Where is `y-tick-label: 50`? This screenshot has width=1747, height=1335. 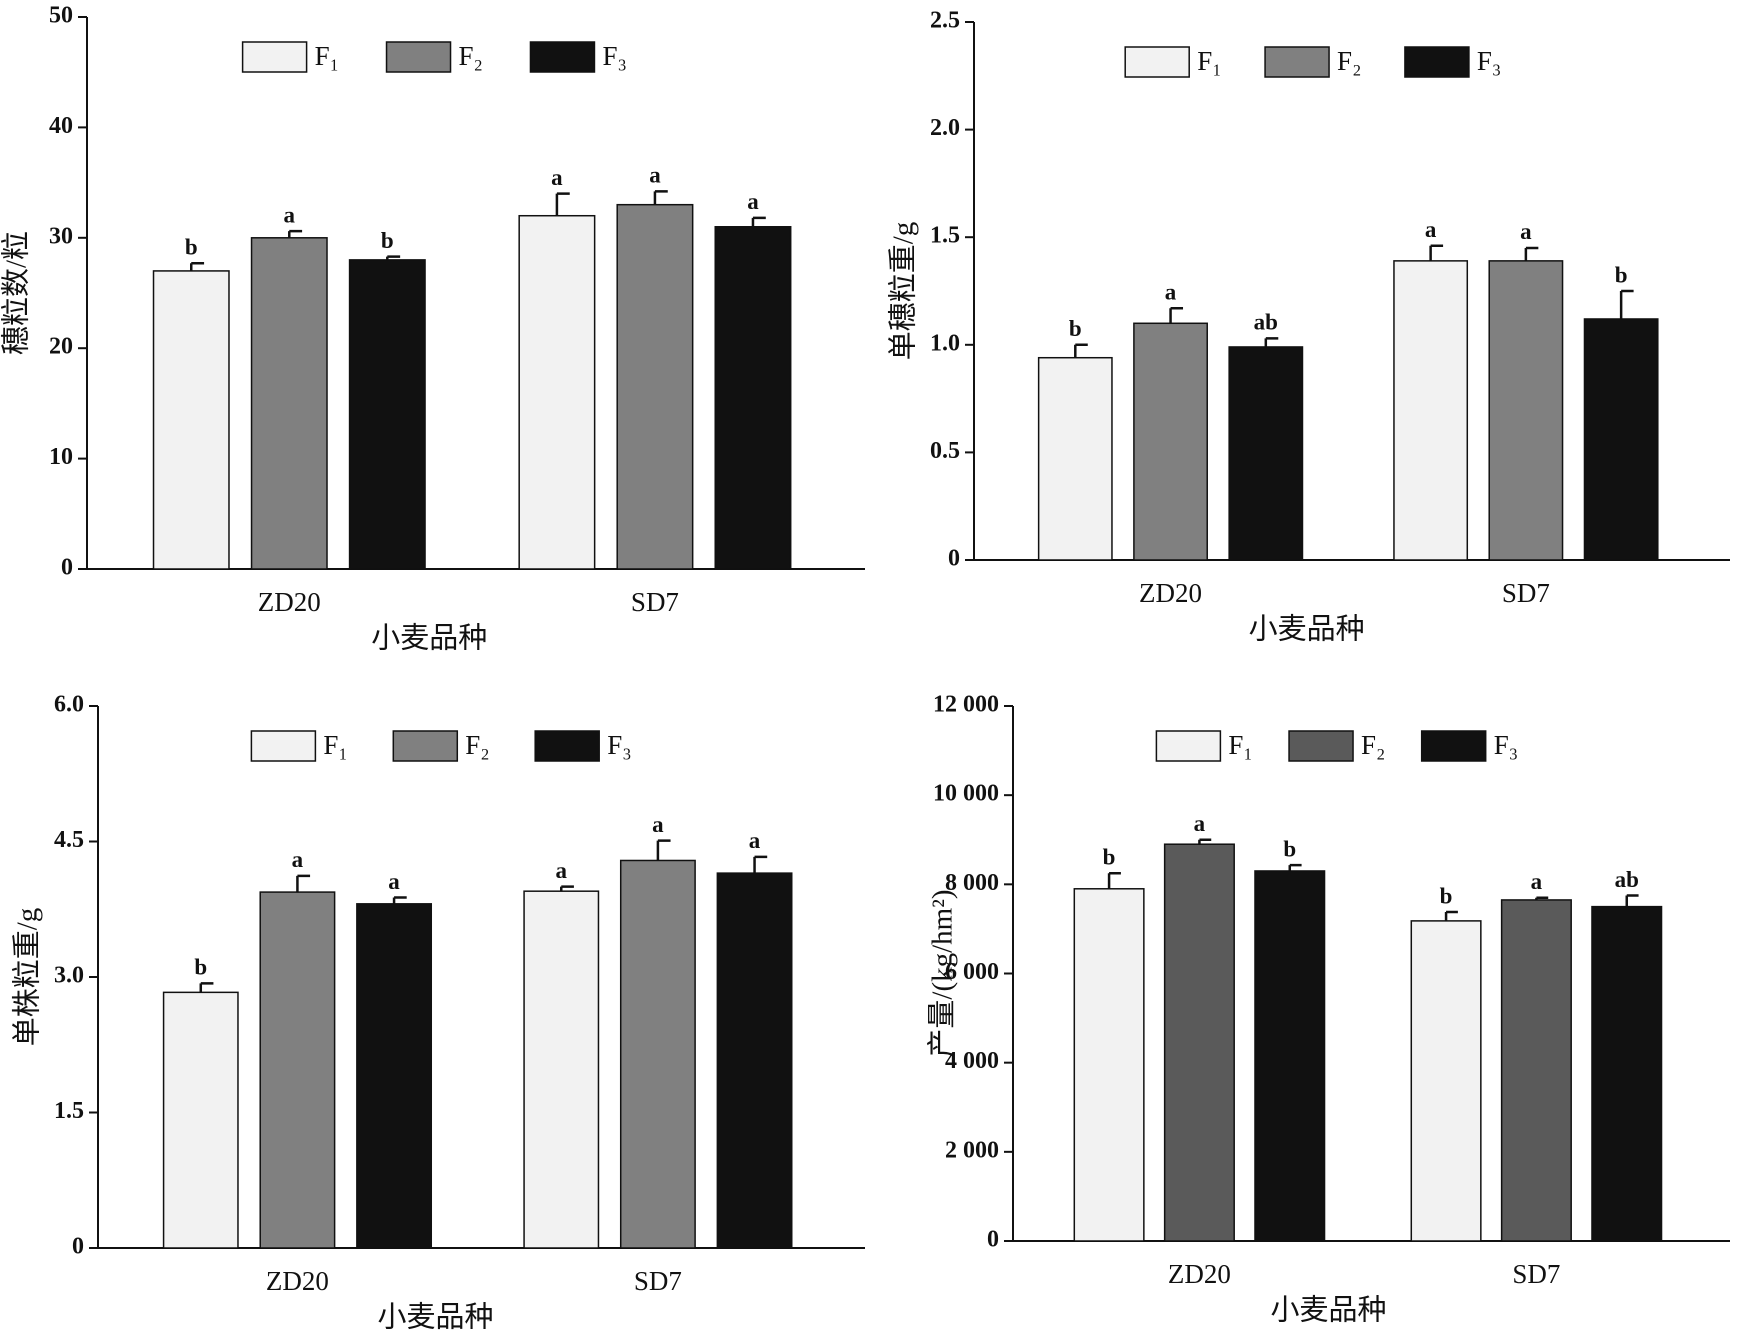
y-tick-label: 50 is located at coordinates (61, 16).